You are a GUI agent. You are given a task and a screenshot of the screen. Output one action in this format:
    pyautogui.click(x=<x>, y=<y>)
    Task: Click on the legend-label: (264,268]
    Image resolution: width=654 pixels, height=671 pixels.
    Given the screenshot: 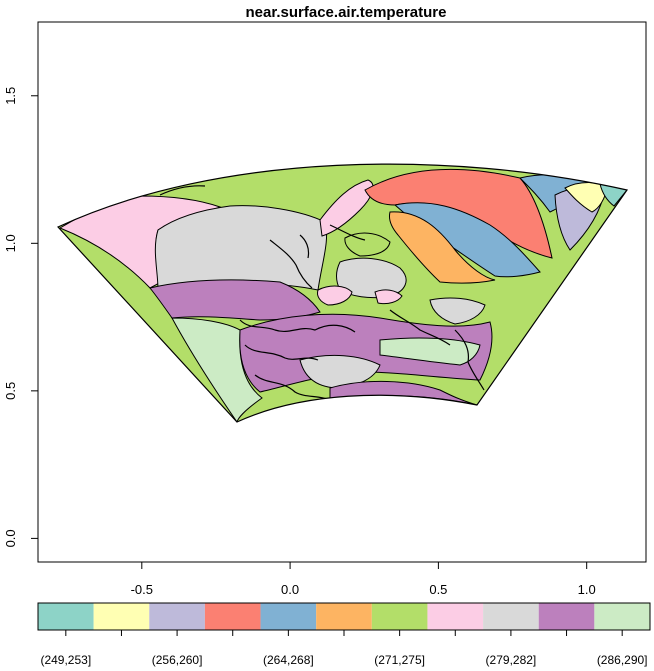 What is the action you would take?
    pyautogui.click(x=288, y=660)
    